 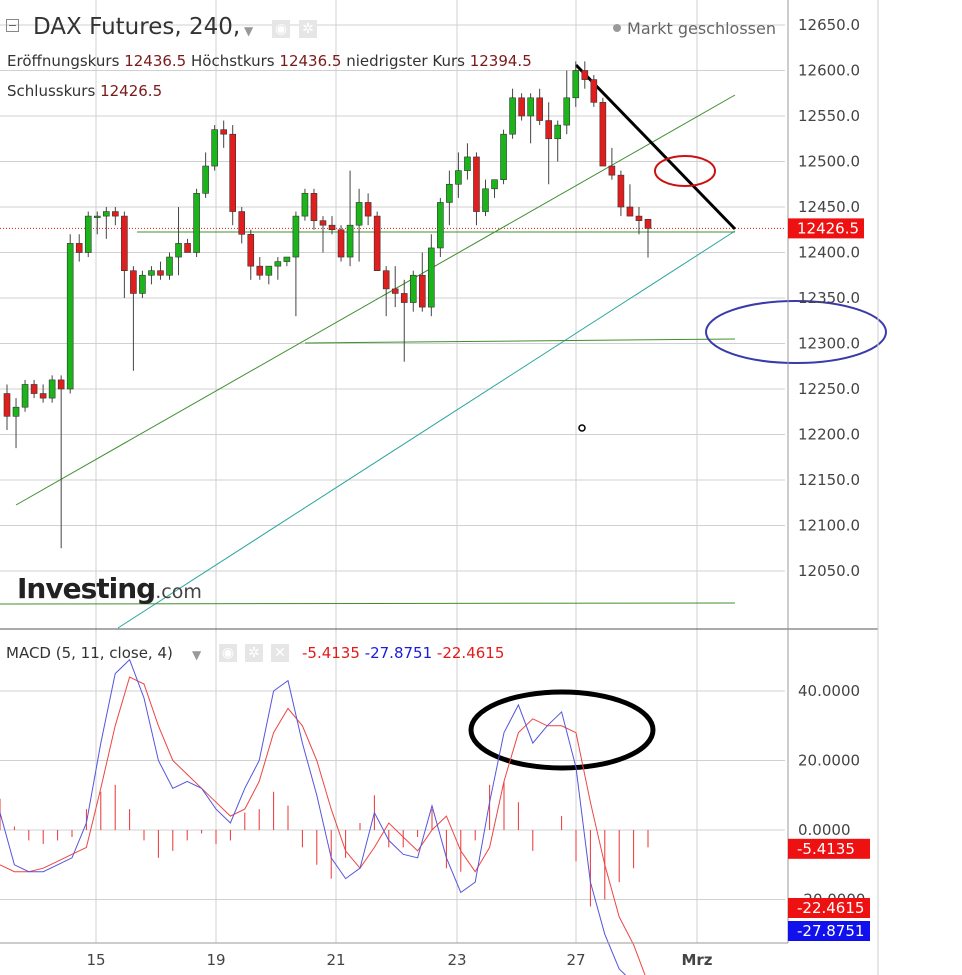 I want to click on trend-line-bold, so click(x=655, y=147).